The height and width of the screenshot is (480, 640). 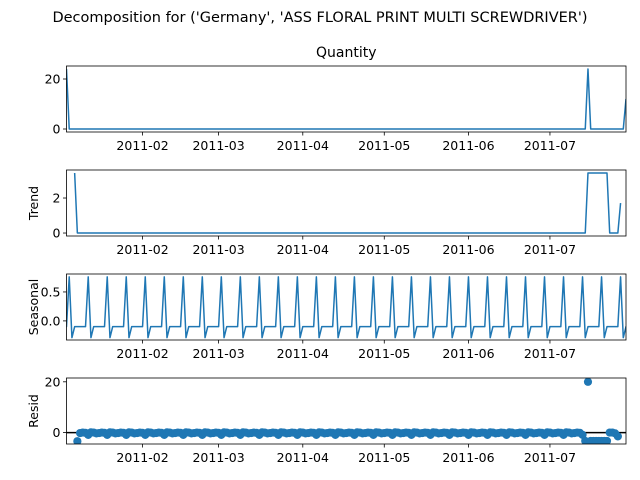 I want to click on x-tick-label-trend: 2011-03, so click(x=218, y=249).